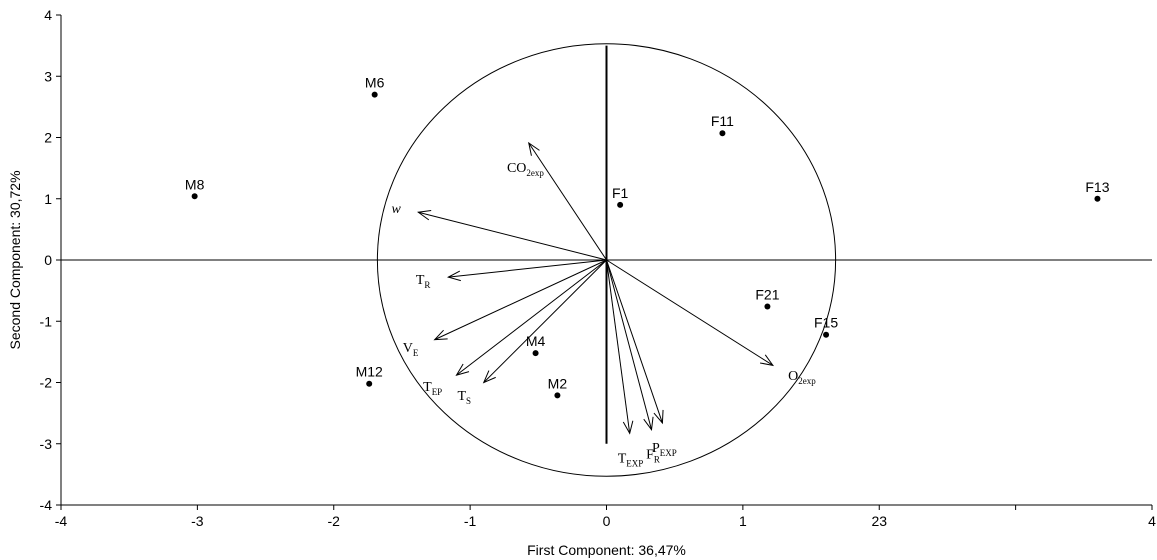 This screenshot has width=1157, height=560. What do you see at coordinates (48, 138) in the screenshot?
I see `y-tick-label: 2` at bounding box center [48, 138].